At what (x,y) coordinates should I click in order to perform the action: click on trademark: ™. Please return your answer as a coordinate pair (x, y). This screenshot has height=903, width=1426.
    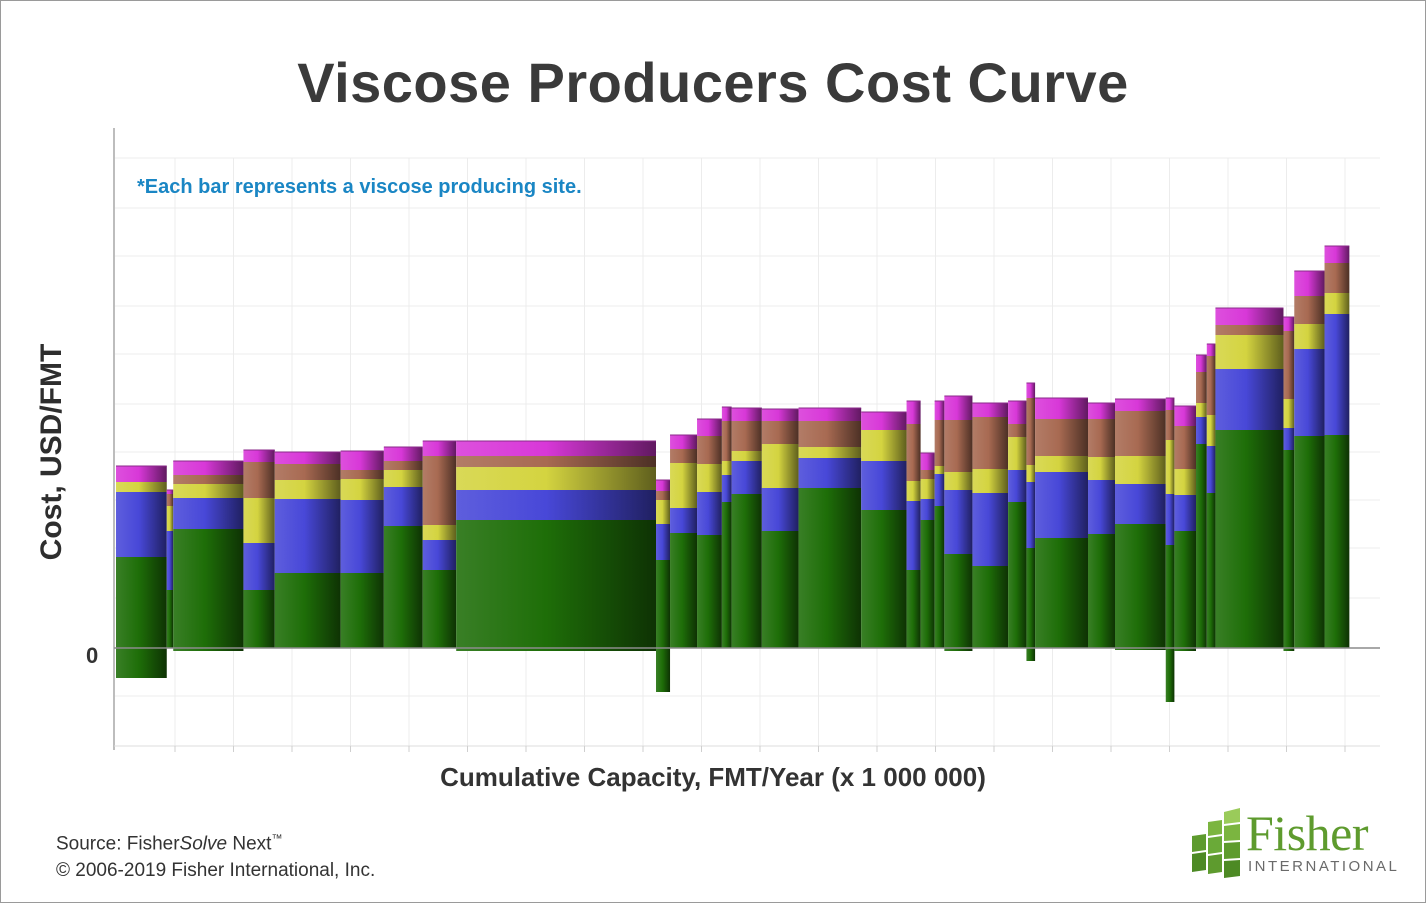
    Looking at the image, I should click on (277, 839).